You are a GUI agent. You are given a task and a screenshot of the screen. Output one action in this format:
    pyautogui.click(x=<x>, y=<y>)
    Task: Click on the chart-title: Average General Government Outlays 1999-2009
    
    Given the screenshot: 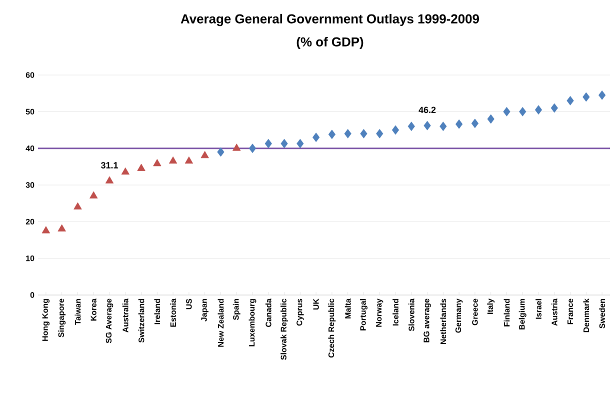 What is the action you would take?
    pyautogui.click(x=329, y=20)
    